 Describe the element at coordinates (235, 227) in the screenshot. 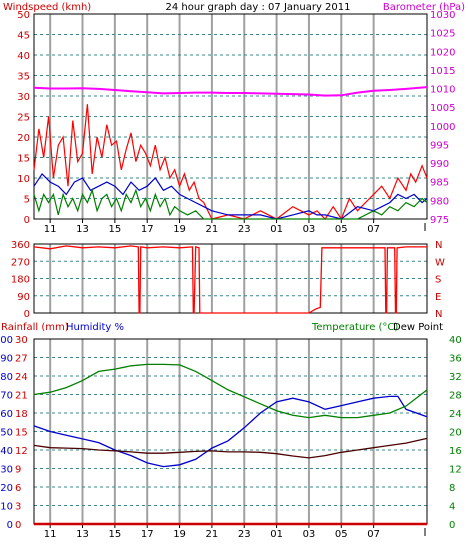

I see `wind-baro-time-ticks: 11 13 15 17 19 21 23 01 03 05 07` at that location.